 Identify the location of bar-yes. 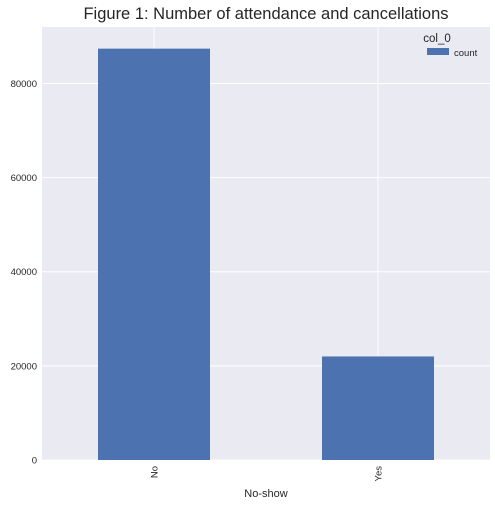
(378, 408).